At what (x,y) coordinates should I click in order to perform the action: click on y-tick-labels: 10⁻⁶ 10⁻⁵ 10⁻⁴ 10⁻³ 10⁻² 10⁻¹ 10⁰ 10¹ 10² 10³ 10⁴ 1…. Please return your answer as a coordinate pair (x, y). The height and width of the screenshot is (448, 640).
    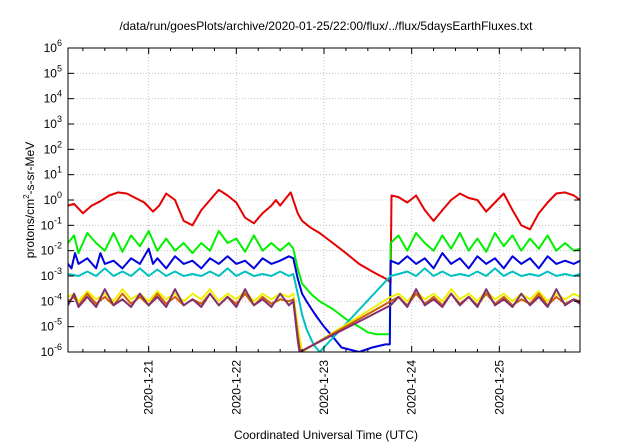
    Looking at the image, I should click on (51, 198).